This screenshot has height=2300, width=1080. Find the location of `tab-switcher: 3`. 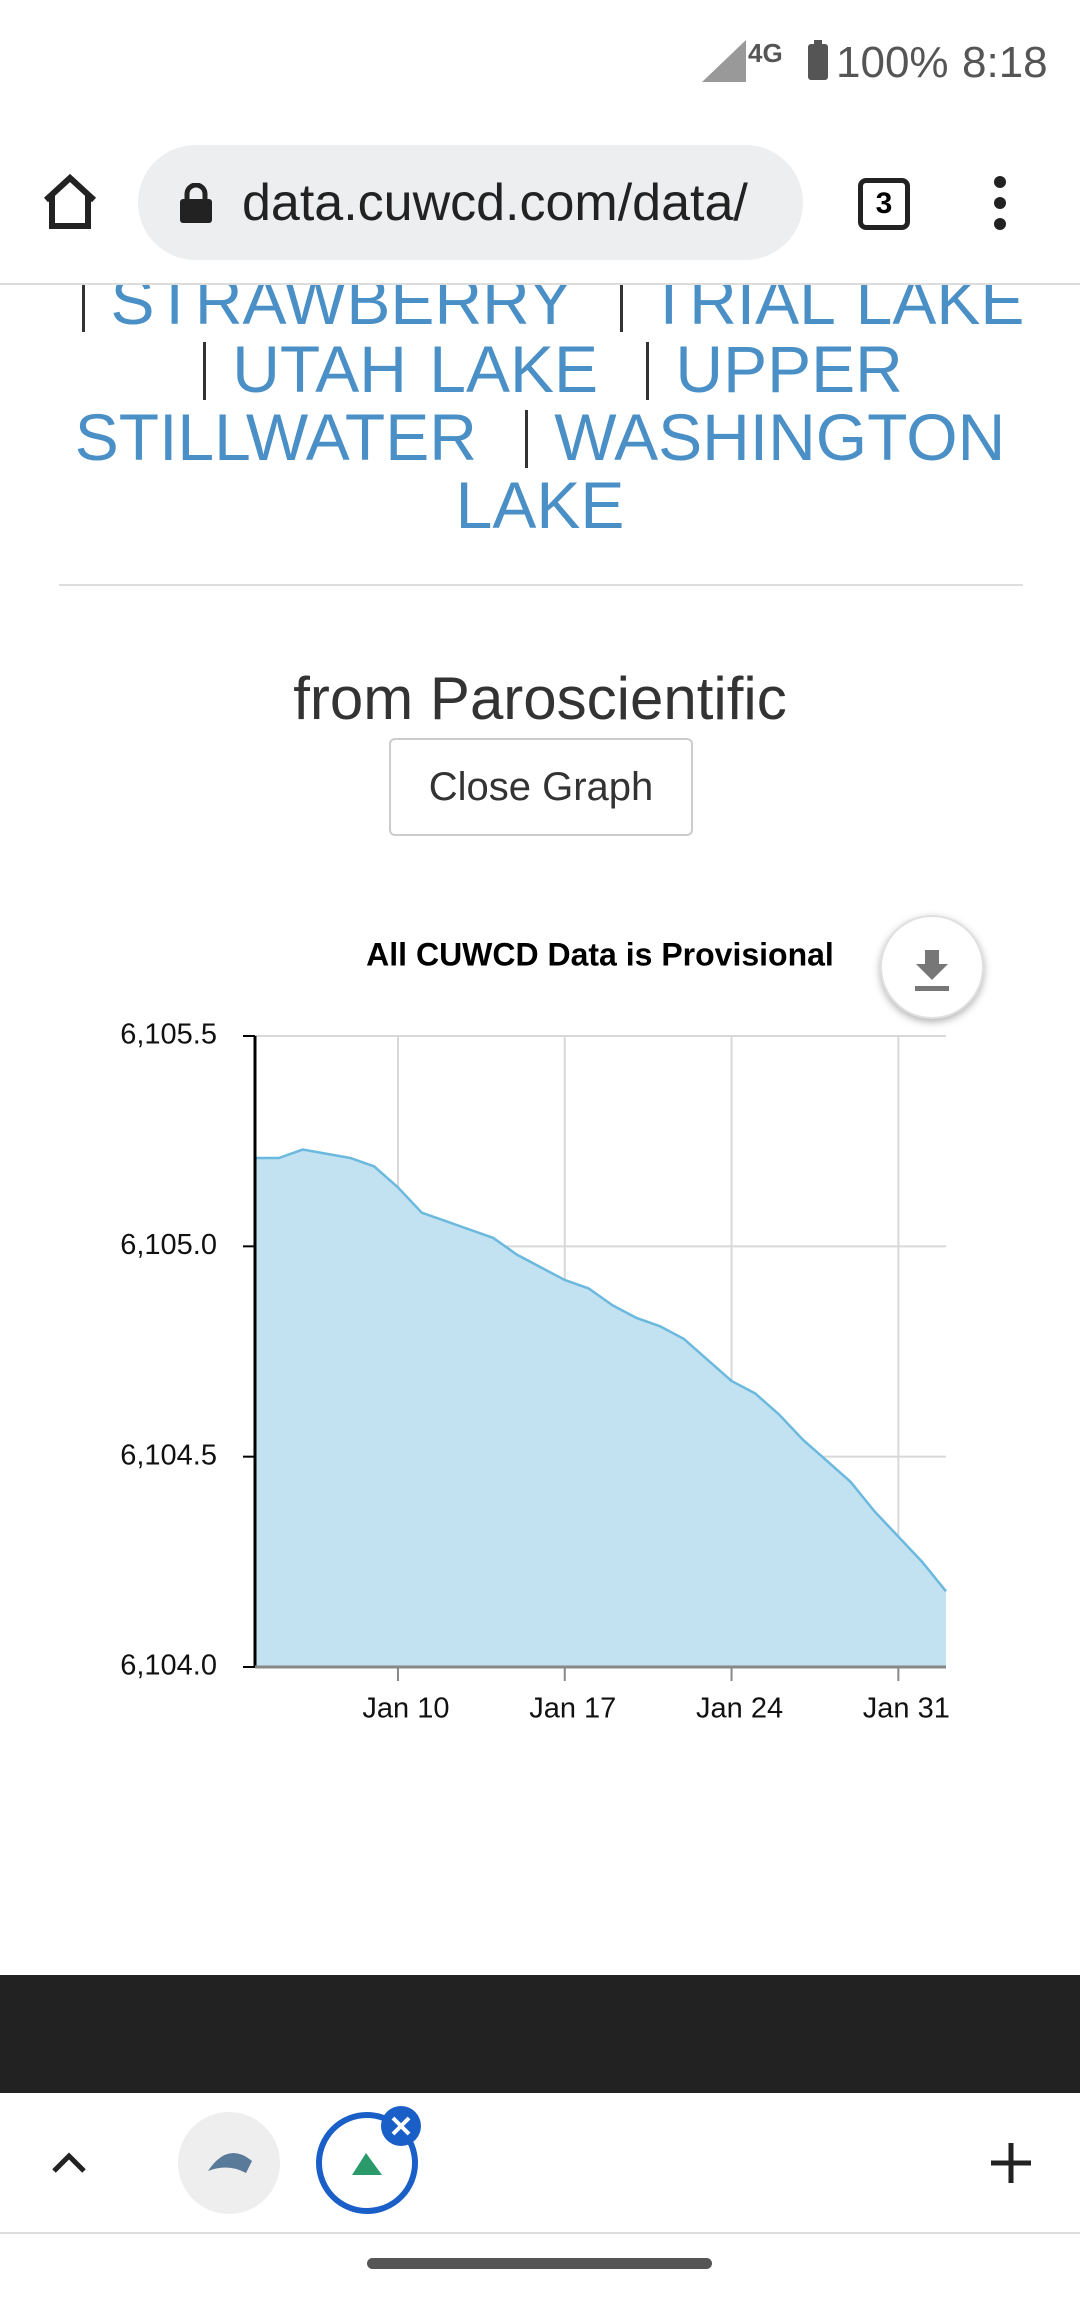

tab-switcher: 3 is located at coordinates (884, 204).